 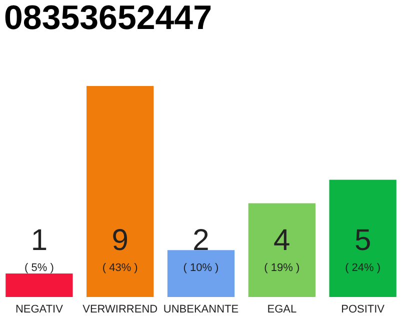 What do you see at coordinates (201, 240) in the screenshot?
I see `data-label: 2` at bounding box center [201, 240].